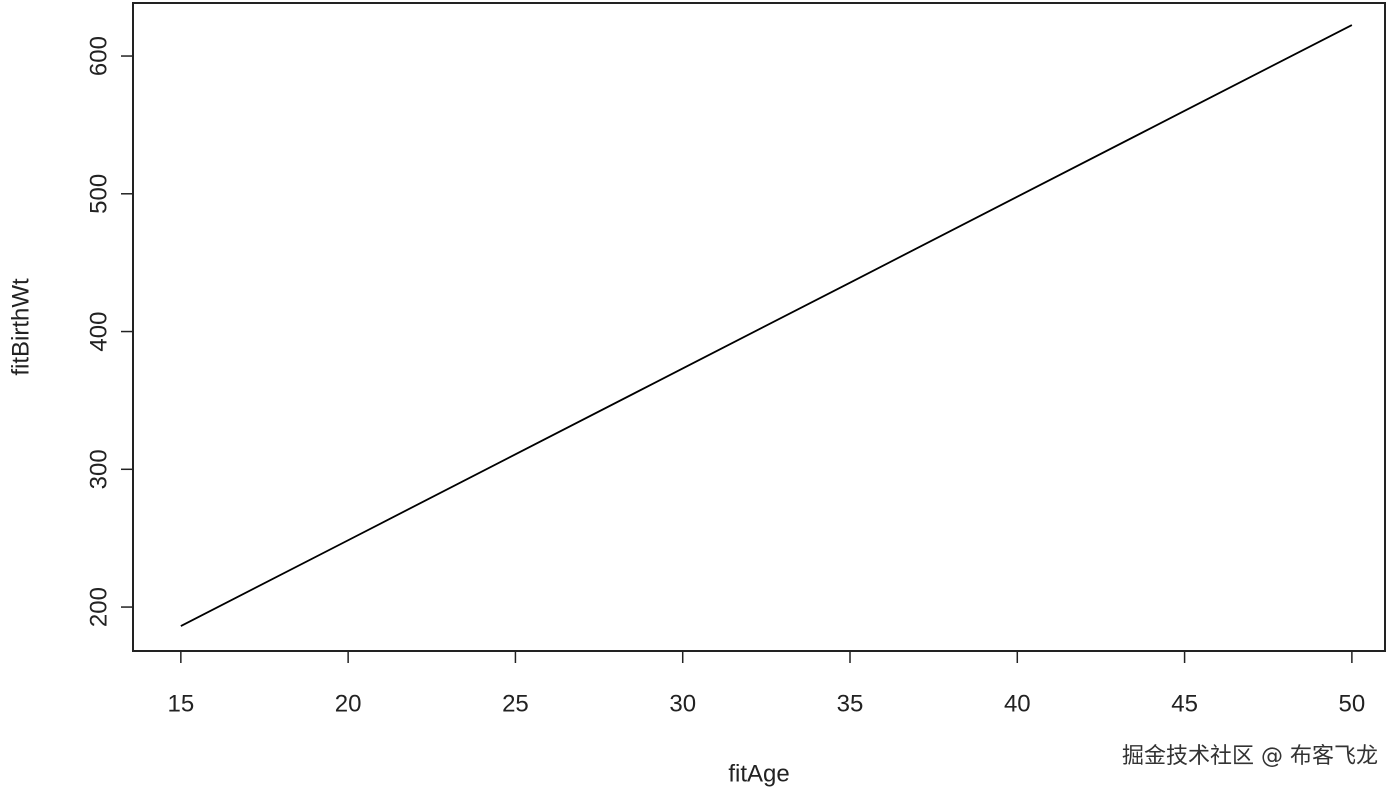  I want to click on y-tick-label: 200, so click(98, 607).